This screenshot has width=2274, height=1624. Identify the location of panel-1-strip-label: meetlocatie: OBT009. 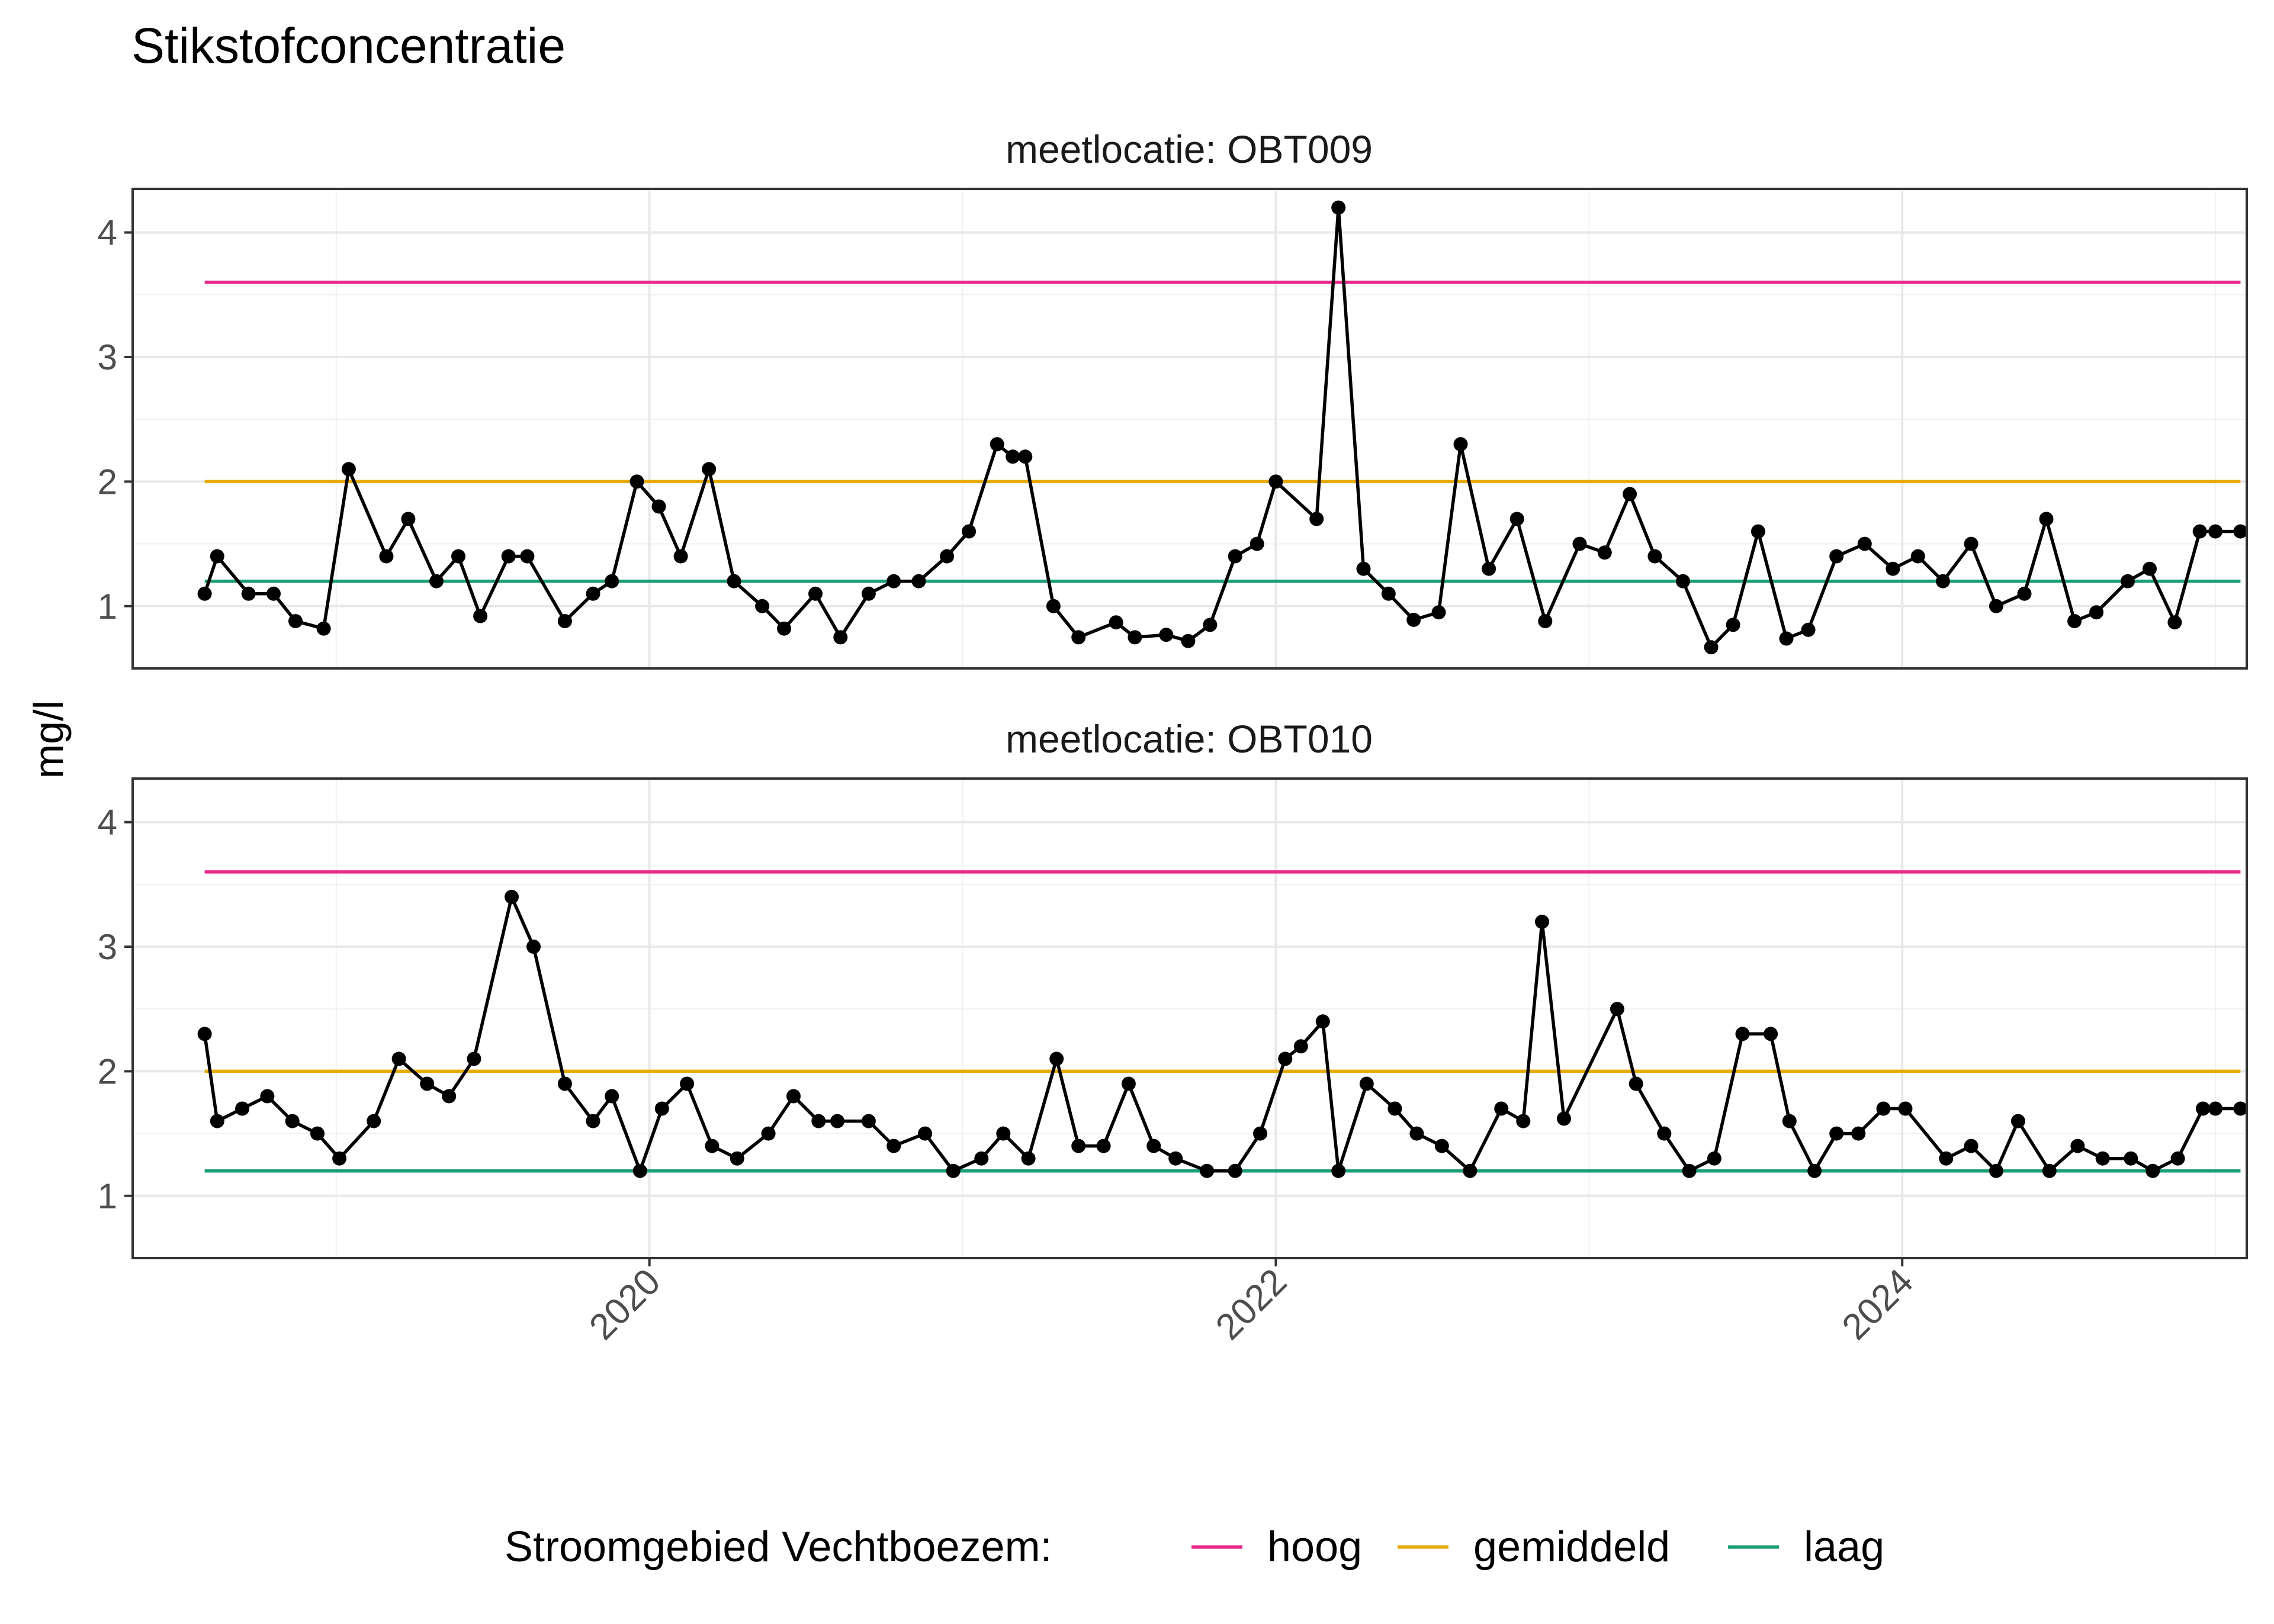
(1189, 149).